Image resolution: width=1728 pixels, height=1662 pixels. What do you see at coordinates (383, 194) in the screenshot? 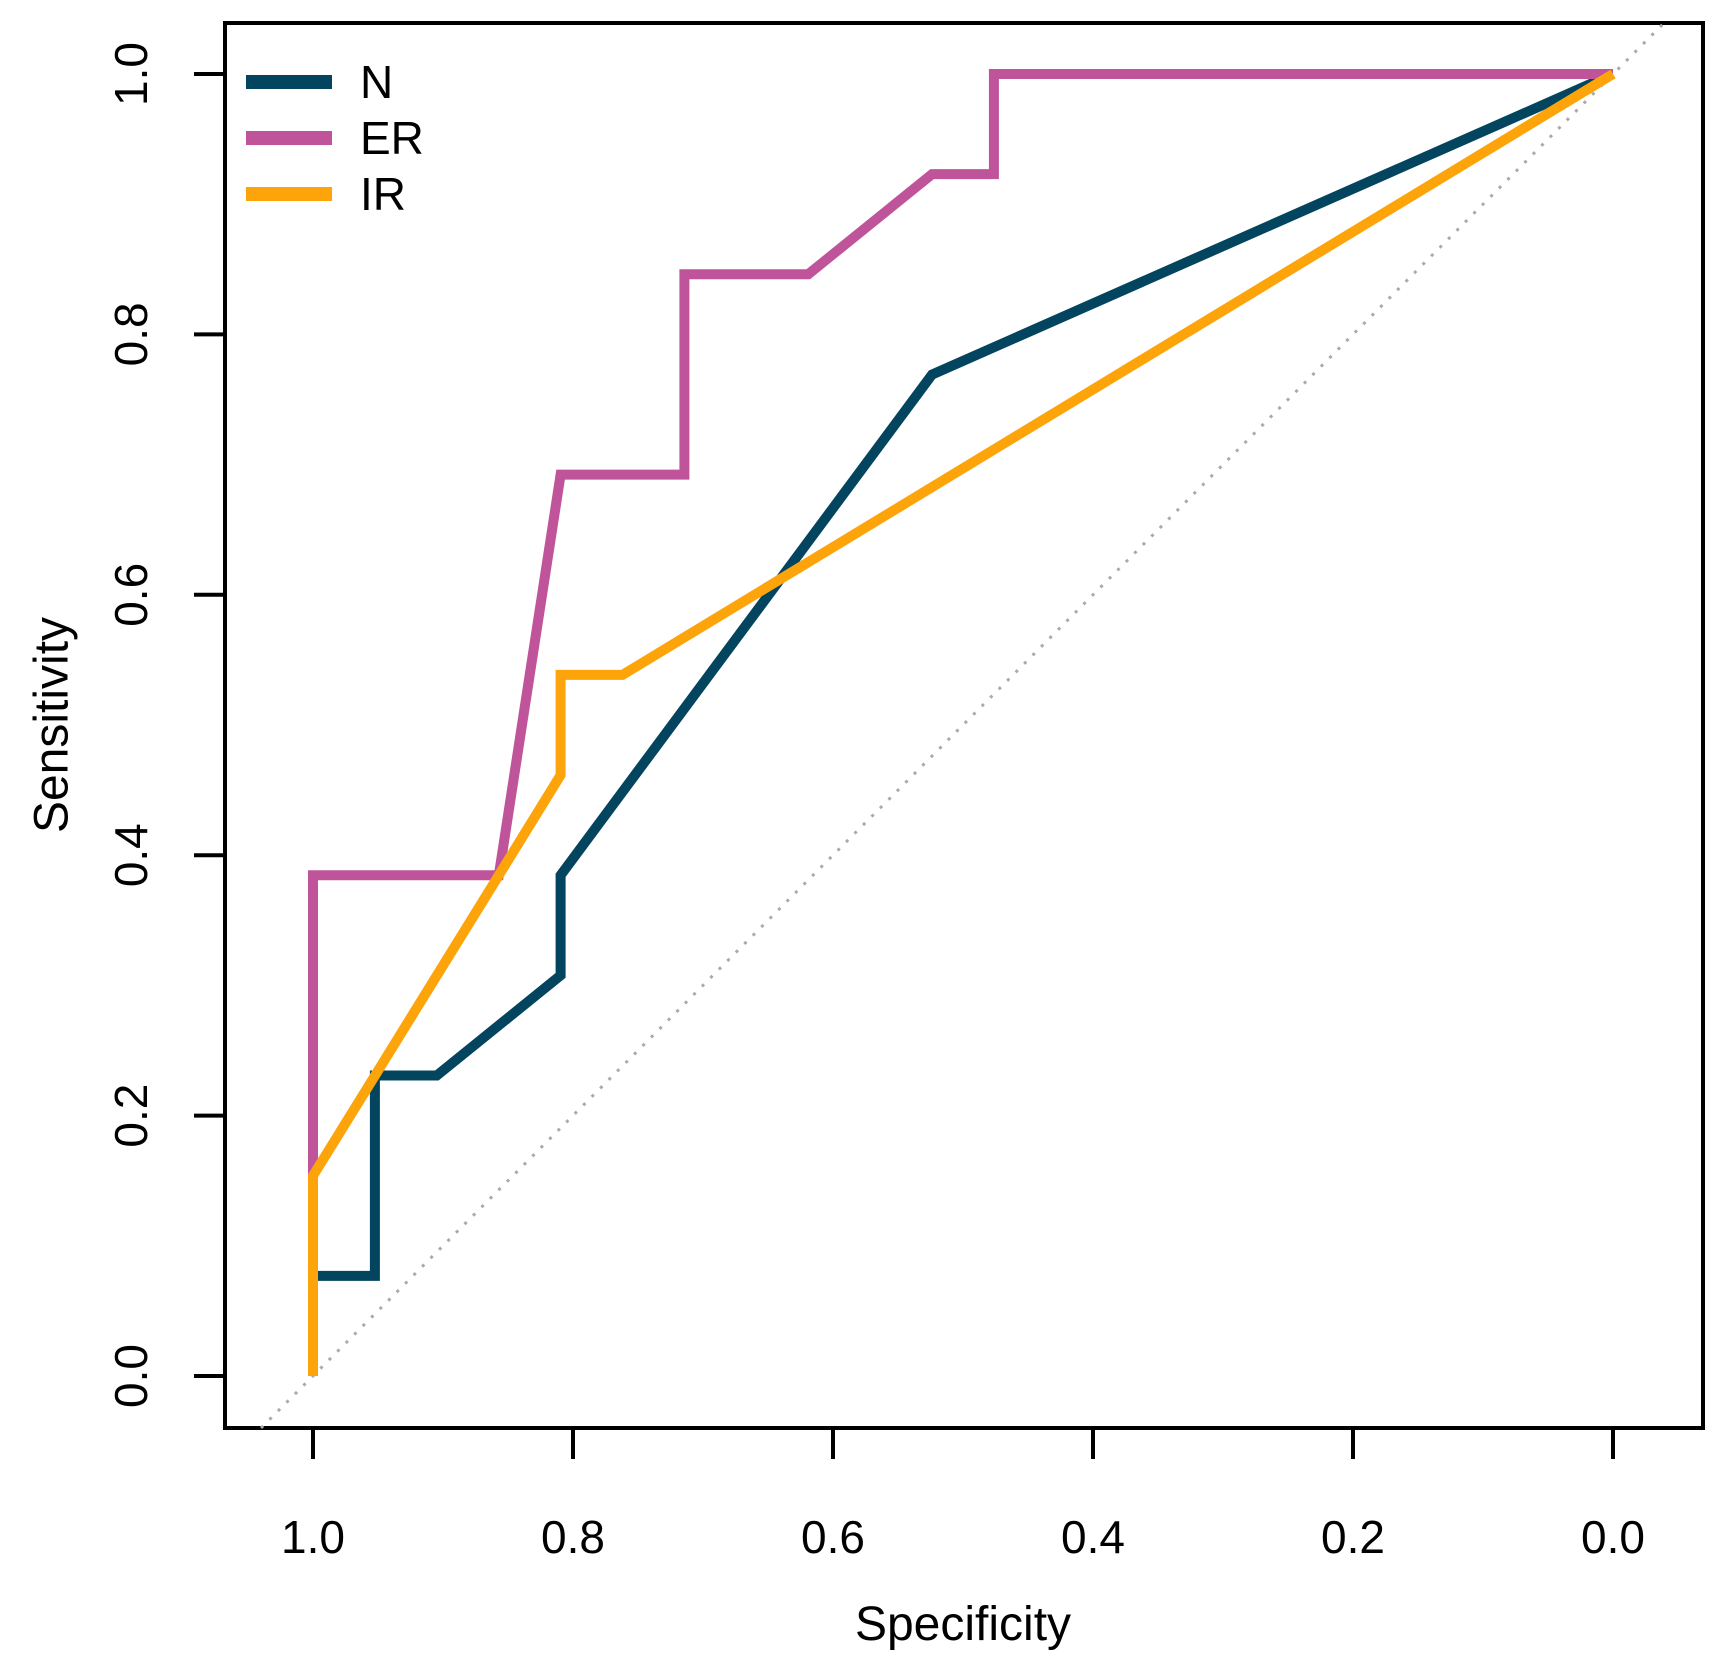
I see `legend-label-ir: IR` at bounding box center [383, 194].